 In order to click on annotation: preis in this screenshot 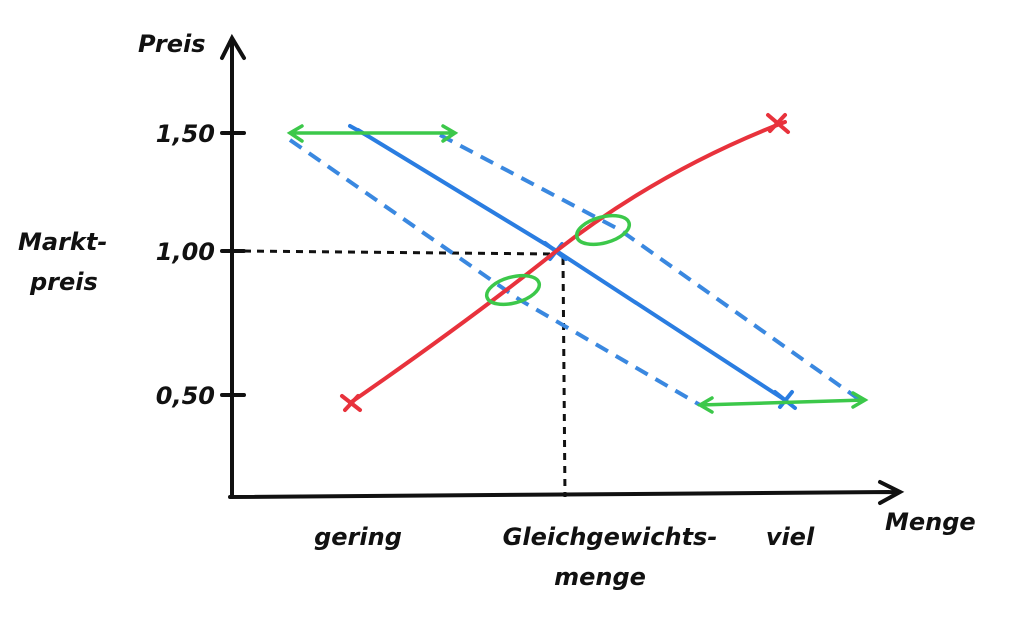, I will do `click(63, 282)`.